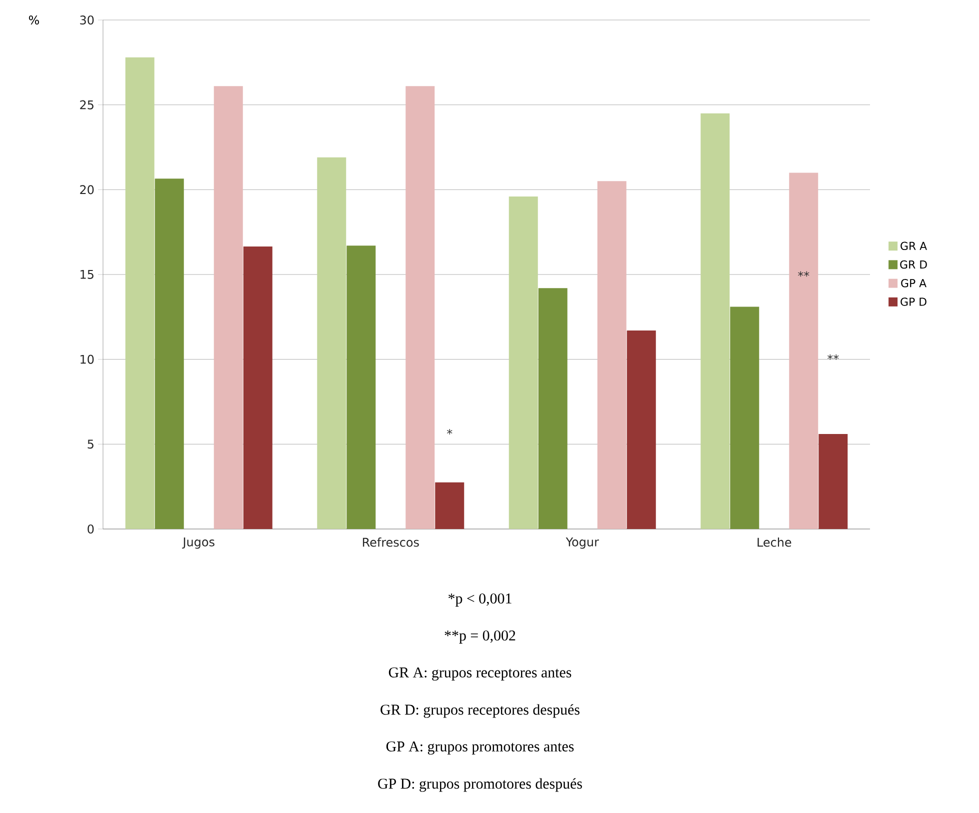 The width and height of the screenshot is (979, 813). I want to click on legend-label: GR D, so click(913, 264).